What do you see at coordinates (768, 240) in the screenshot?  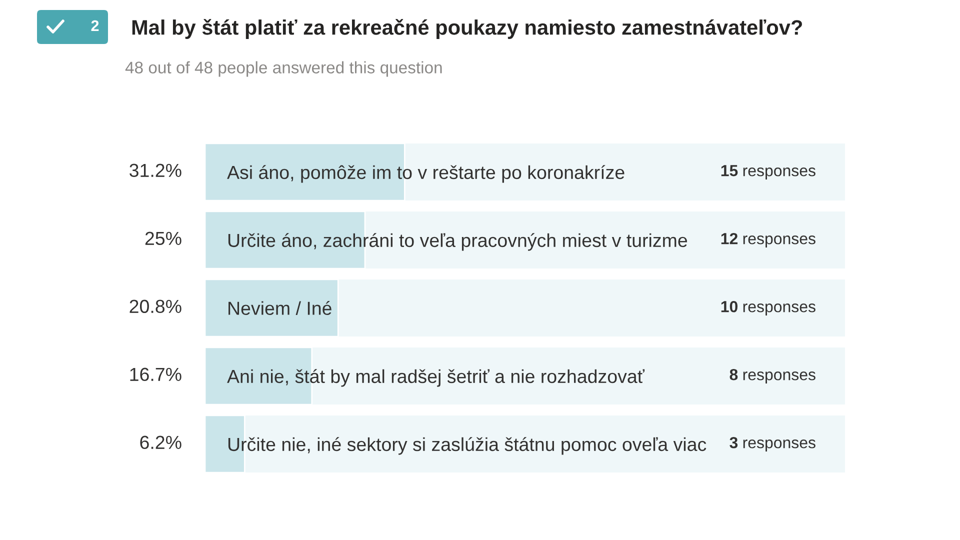 I see `annotation: 12 responses` at bounding box center [768, 240].